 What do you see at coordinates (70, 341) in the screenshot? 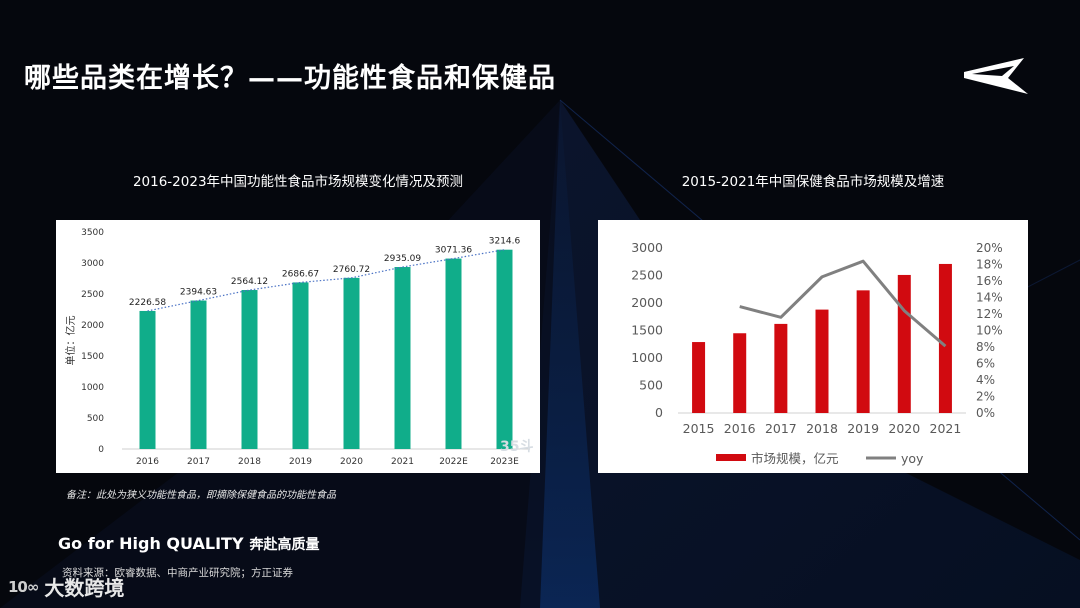
I see `y-axis-label: 单位：亿元` at bounding box center [70, 341].